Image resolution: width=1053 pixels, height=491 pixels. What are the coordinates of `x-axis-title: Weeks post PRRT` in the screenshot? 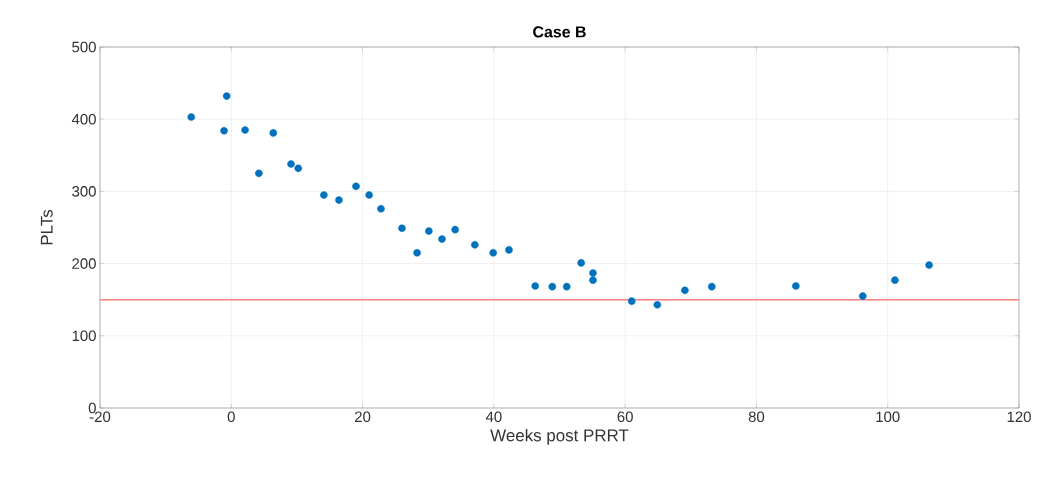 It's located at (559, 436).